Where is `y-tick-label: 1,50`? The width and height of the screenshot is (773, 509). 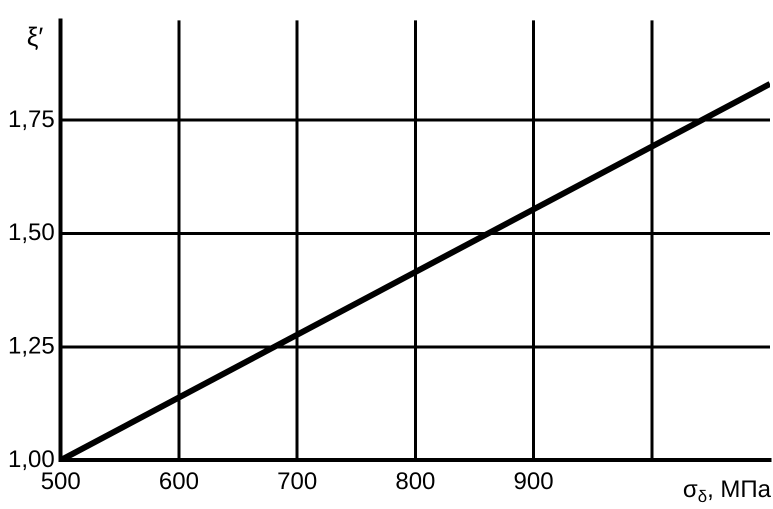
y-tick-label: 1,50 is located at coordinates (31, 232).